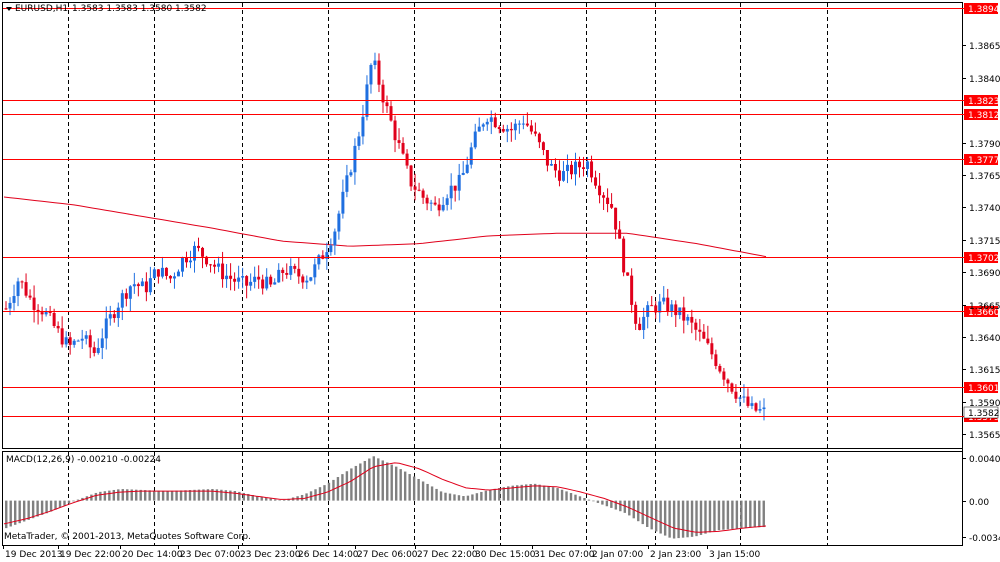 The image size is (1000, 562). I want to click on time-tick-label: 19 Dec 22:00, so click(90, 555).